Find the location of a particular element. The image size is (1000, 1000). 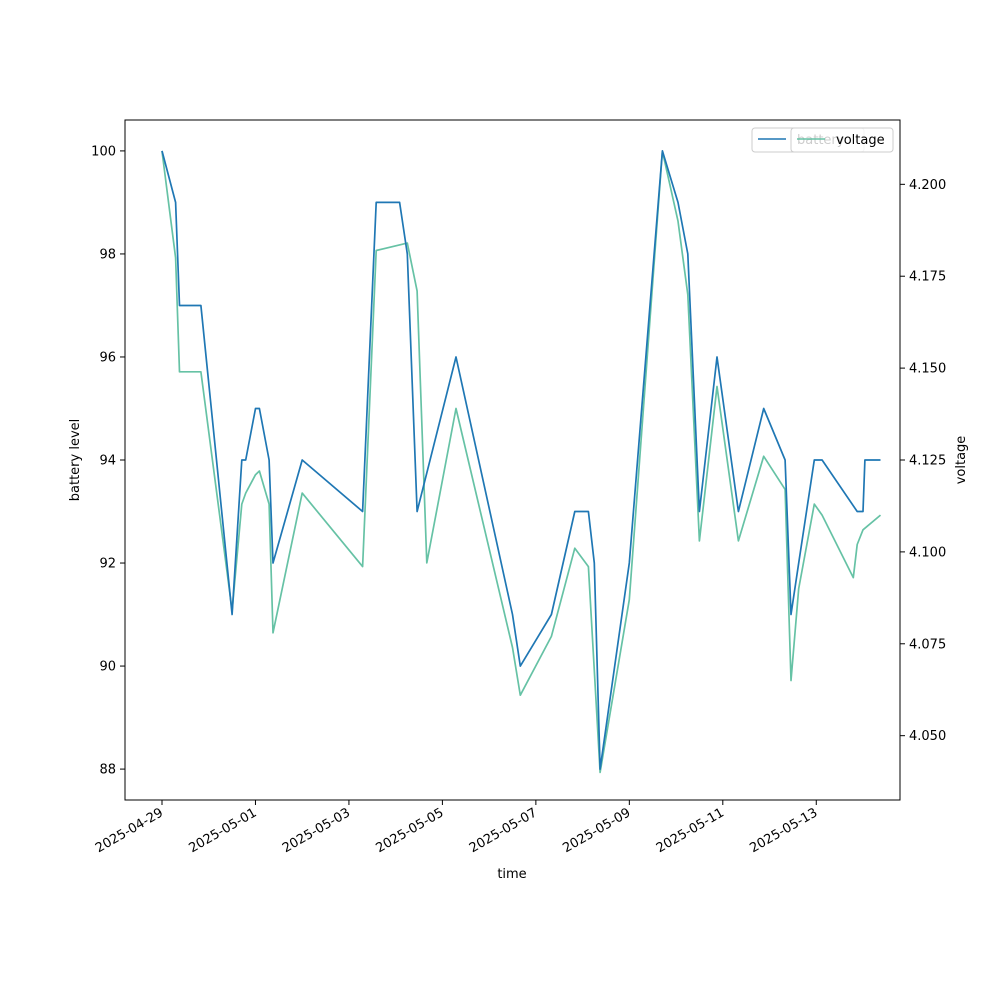

y2-tick-label: 4.075 is located at coordinates (927, 644).